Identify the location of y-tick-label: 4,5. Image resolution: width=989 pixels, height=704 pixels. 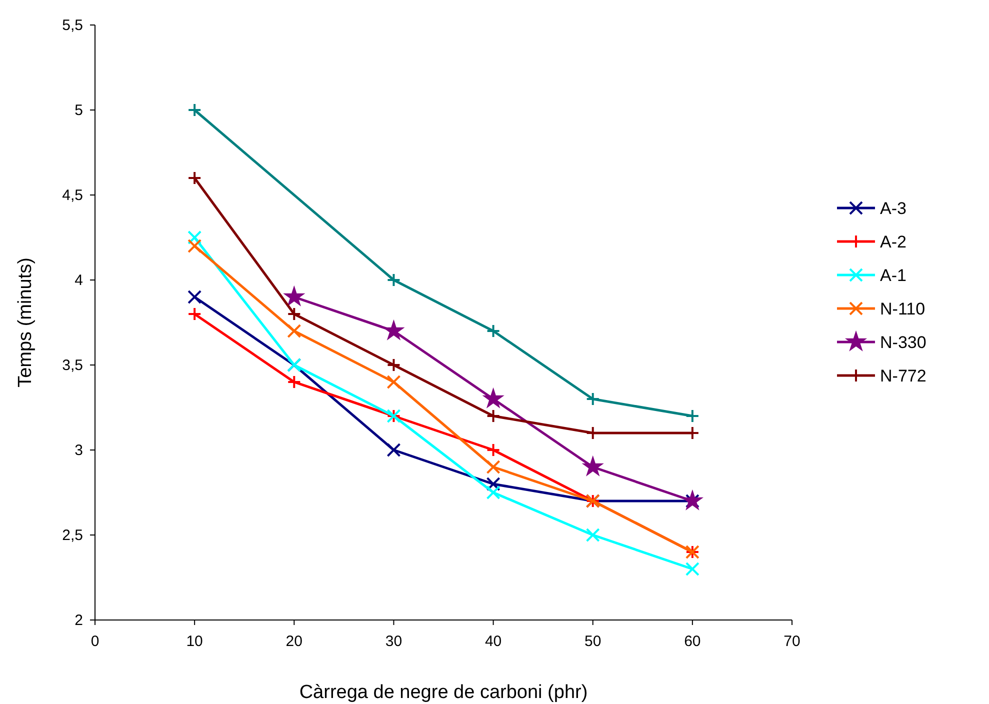
(72, 195).